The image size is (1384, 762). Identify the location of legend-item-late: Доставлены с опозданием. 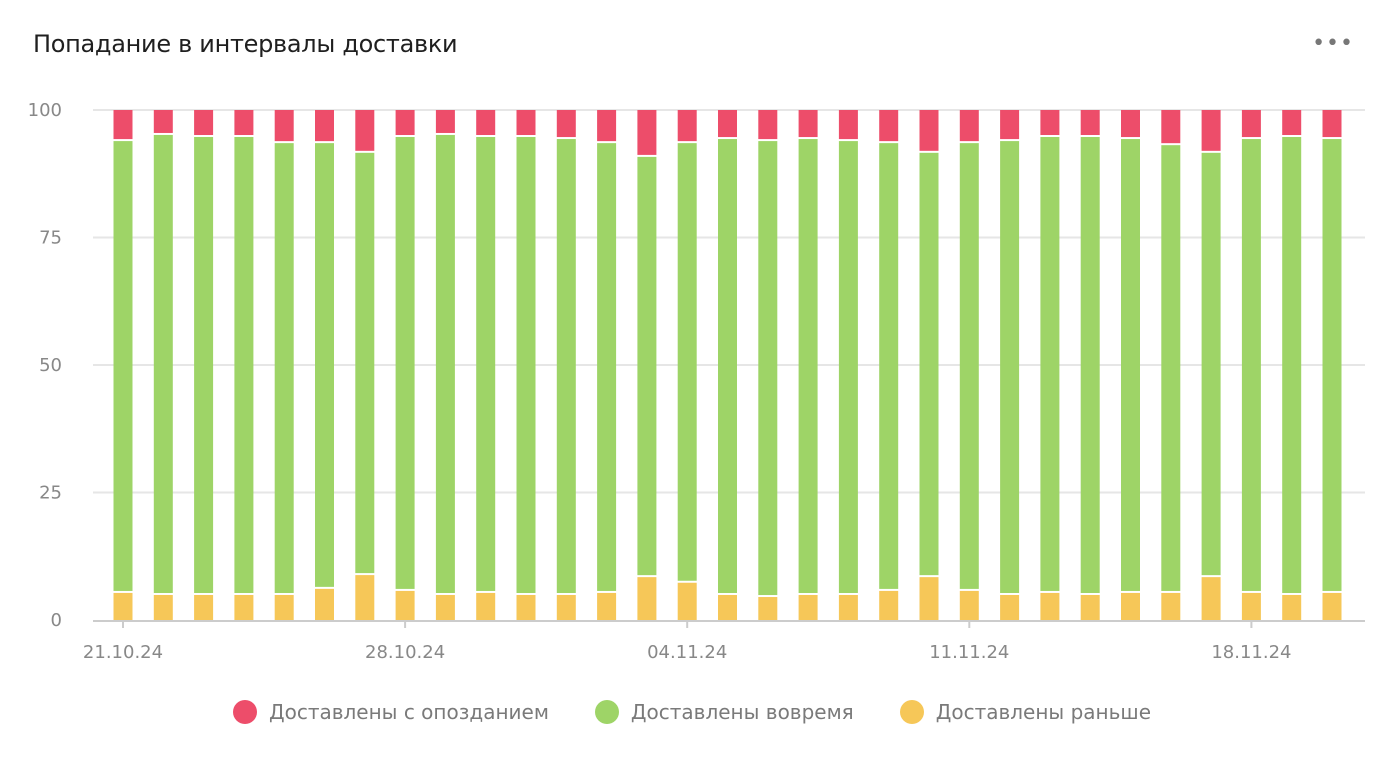
(390, 712).